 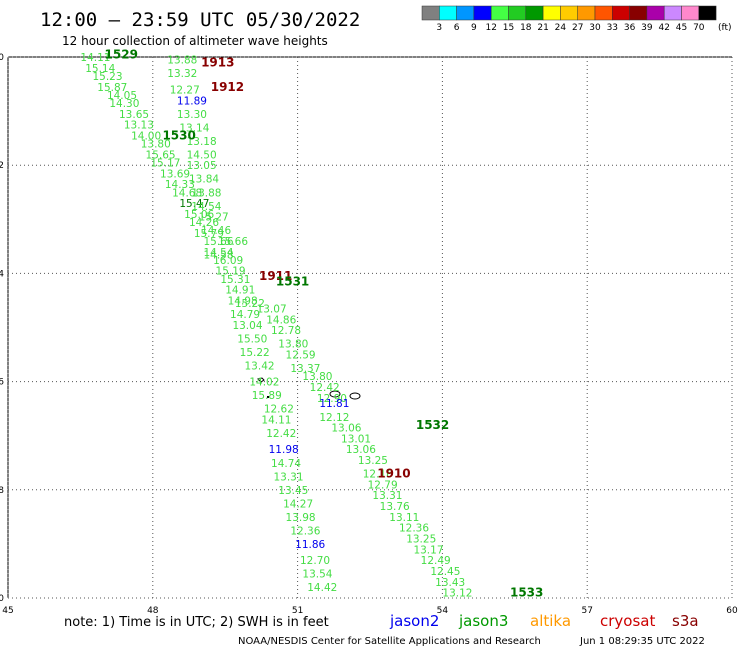 I want to click on swh-value-label: 15.14, so click(x=100, y=69).